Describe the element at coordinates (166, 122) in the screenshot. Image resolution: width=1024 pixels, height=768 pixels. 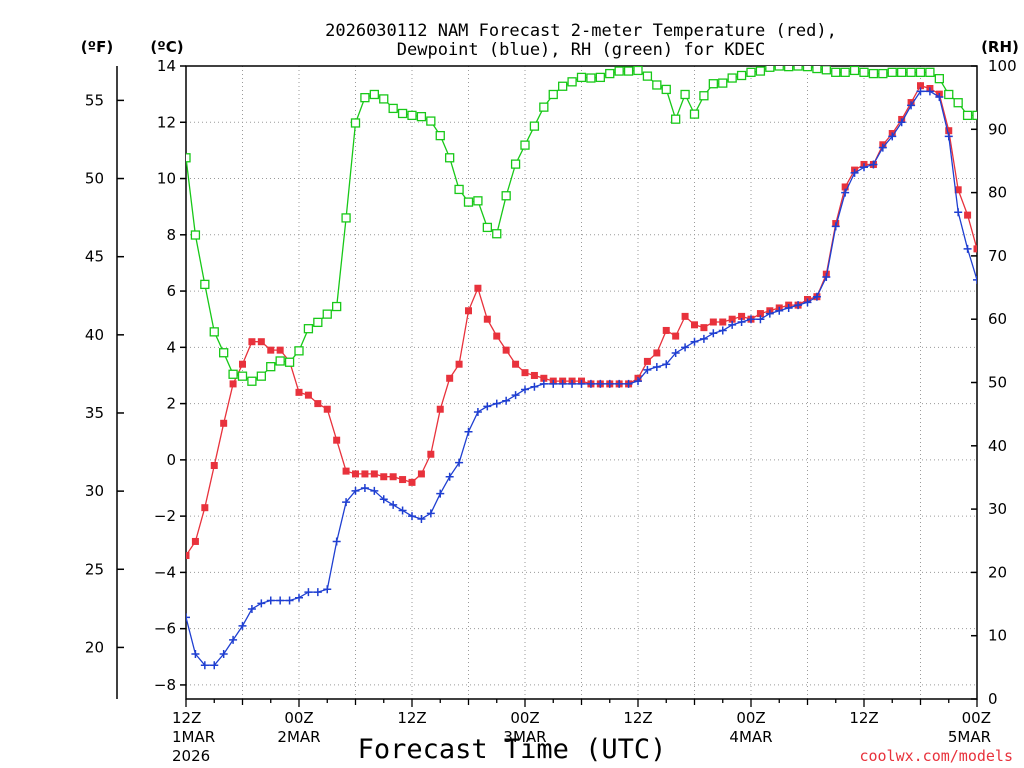
I see `celsius-tick-label: 12` at that location.